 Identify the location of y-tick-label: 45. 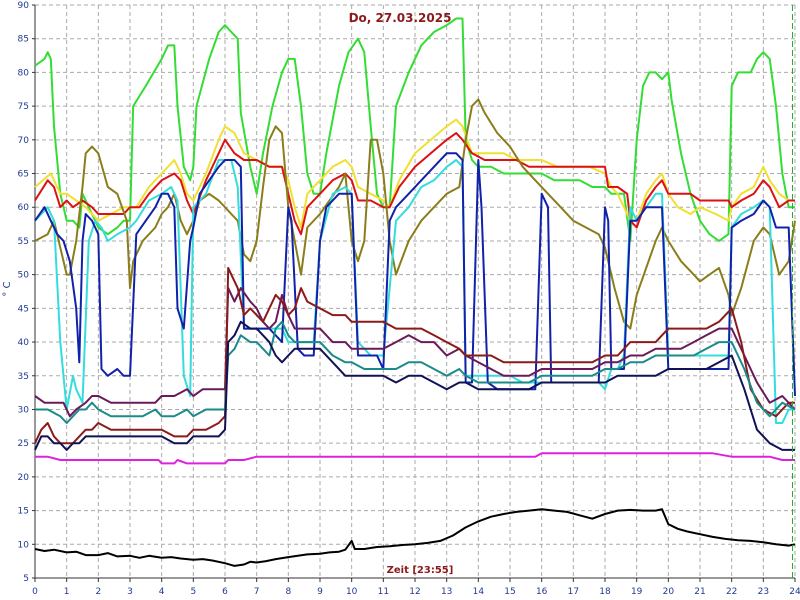
(23, 309).